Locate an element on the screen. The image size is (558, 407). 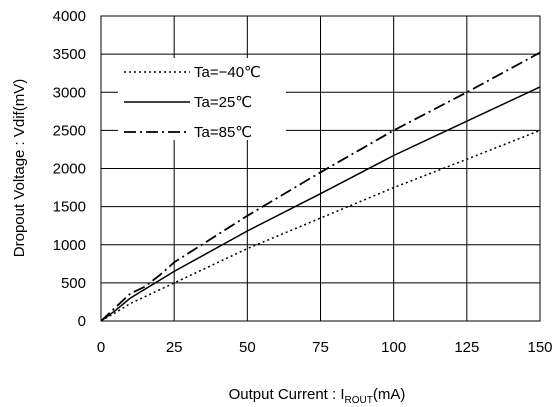
x-tick-label: 125 is located at coordinates (466, 347).